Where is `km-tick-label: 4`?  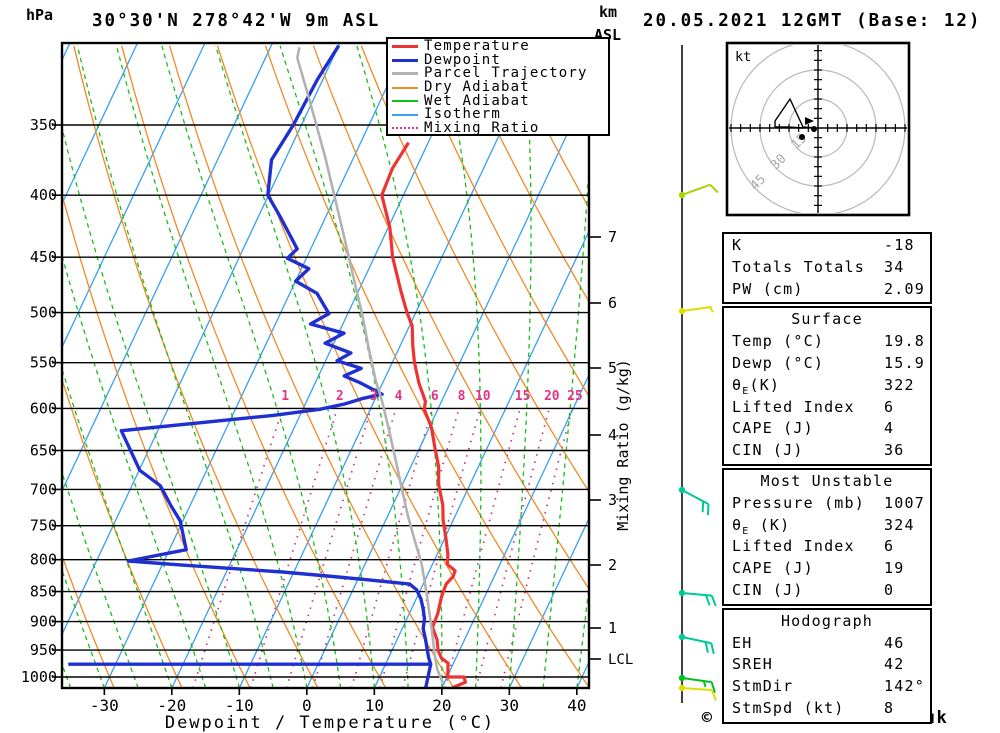
km-tick-label: 4 is located at coordinates (612, 435).